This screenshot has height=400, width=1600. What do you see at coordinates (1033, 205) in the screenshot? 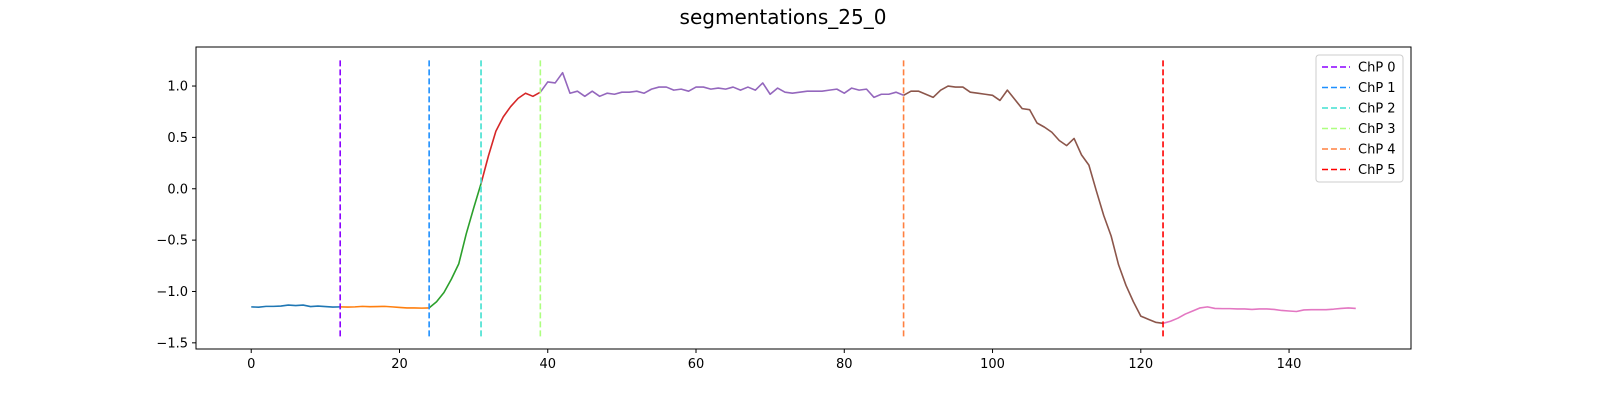
I see `series-5-line` at bounding box center [1033, 205].